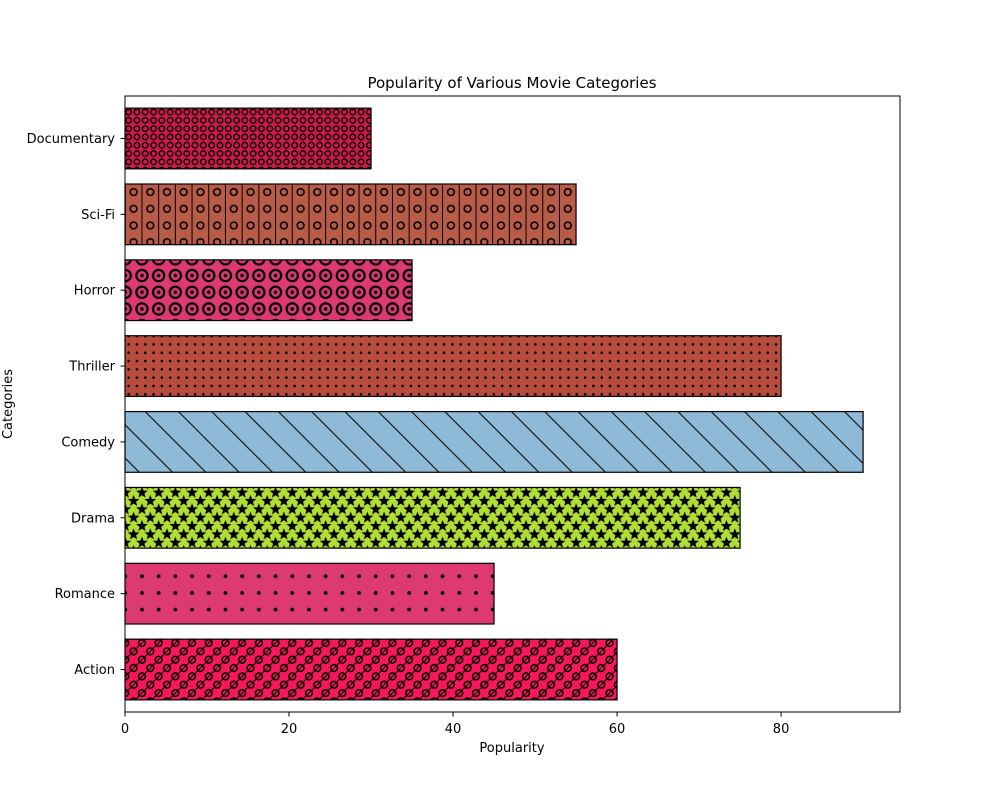 The height and width of the screenshot is (800, 1000). I want to click on x-axis-label: Popularity, so click(511, 748).